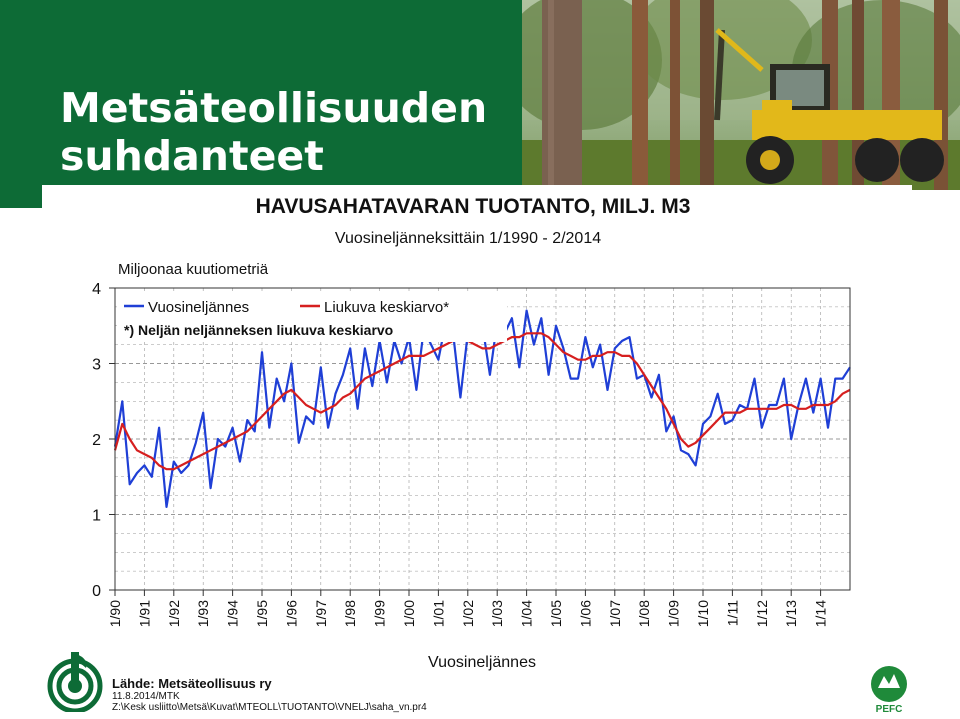 Image resolution: width=960 pixels, height=719 pixels. Describe the element at coordinates (262, 613) in the screenshot. I see `x-tick-label: 1/95` at that location.